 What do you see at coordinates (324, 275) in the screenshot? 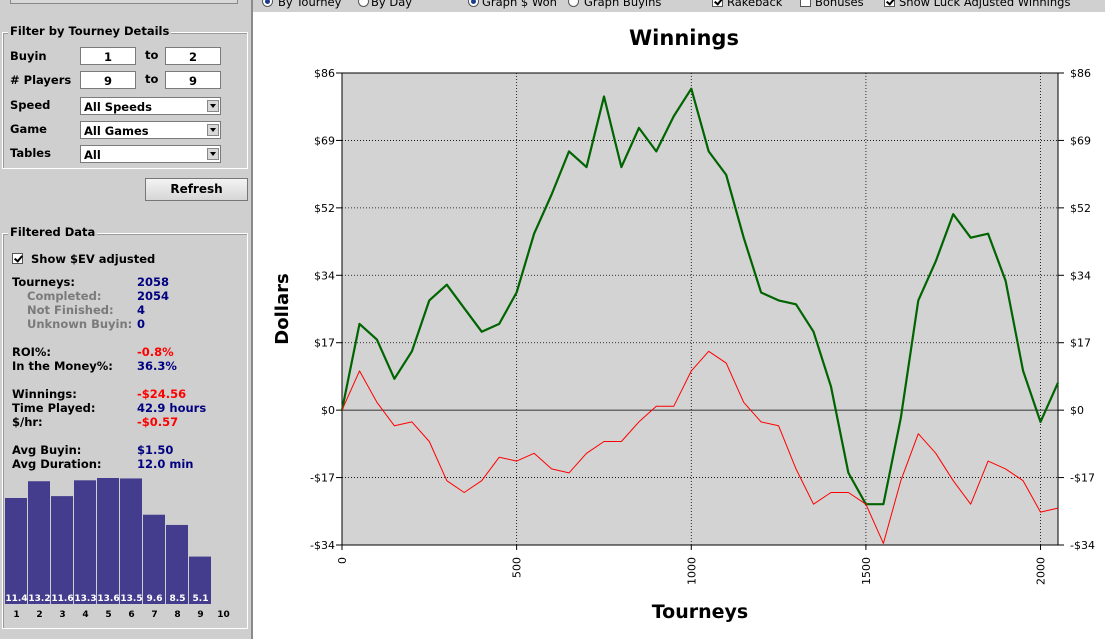
I see `y-tick-label: $34` at bounding box center [324, 275].